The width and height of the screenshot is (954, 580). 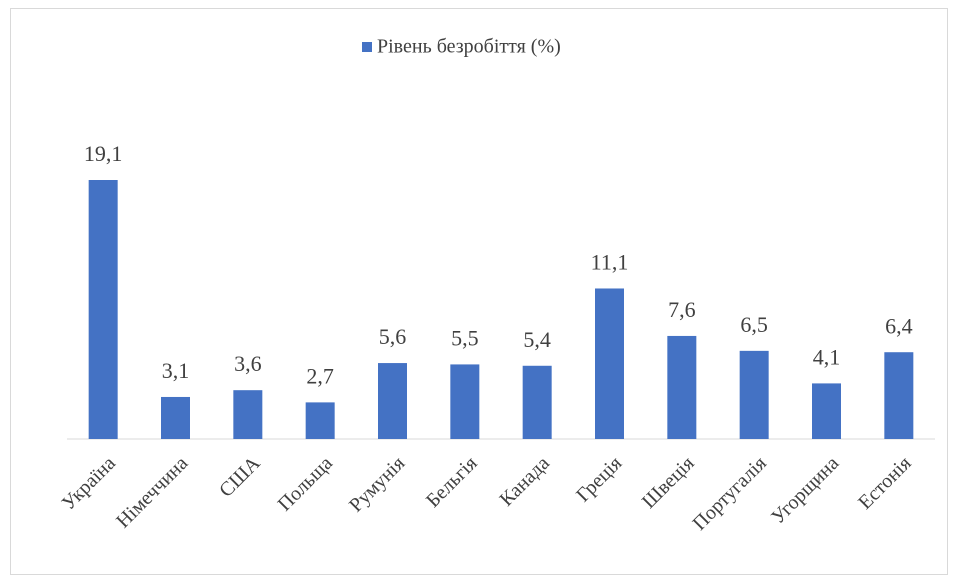 What do you see at coordinates (899, 325) in the screenshot?
I see `data-label: 6,4` at bounding box center [899, 325].